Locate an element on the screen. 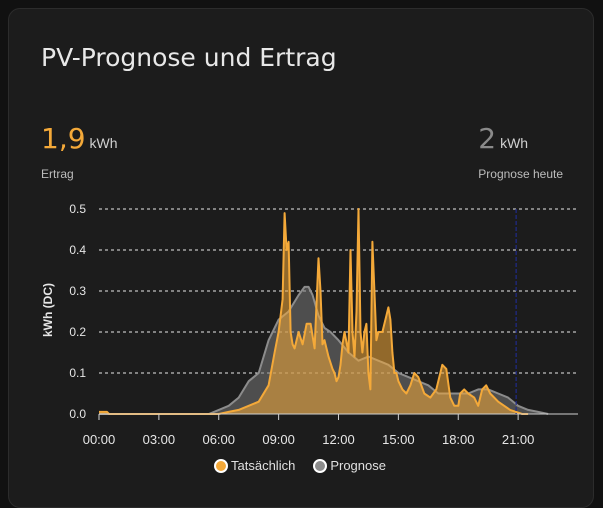 The image size is (603, 508). legend-forecast-swatch is located at coordinates (320, 465).